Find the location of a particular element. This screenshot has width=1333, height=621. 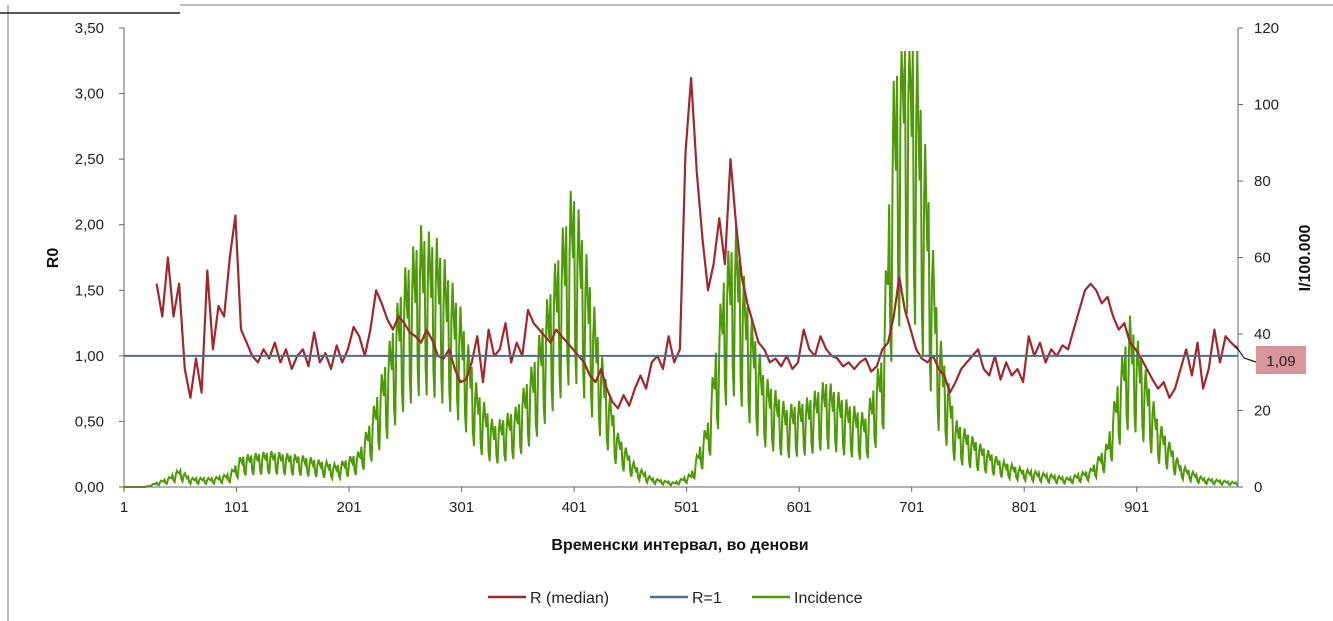

y2-tick-labels: 0 20 40 60 80 100 120 is located at coordinates (1258, 258).